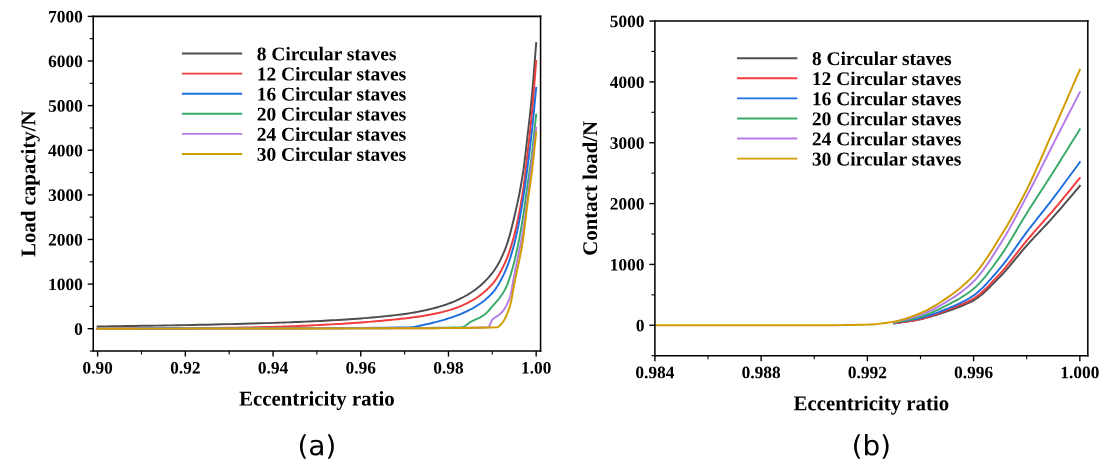 Image resolution: width=1110 pixels, height=468 pixels. I want to click on x-tick-label: 0.988, so click(761, 372).